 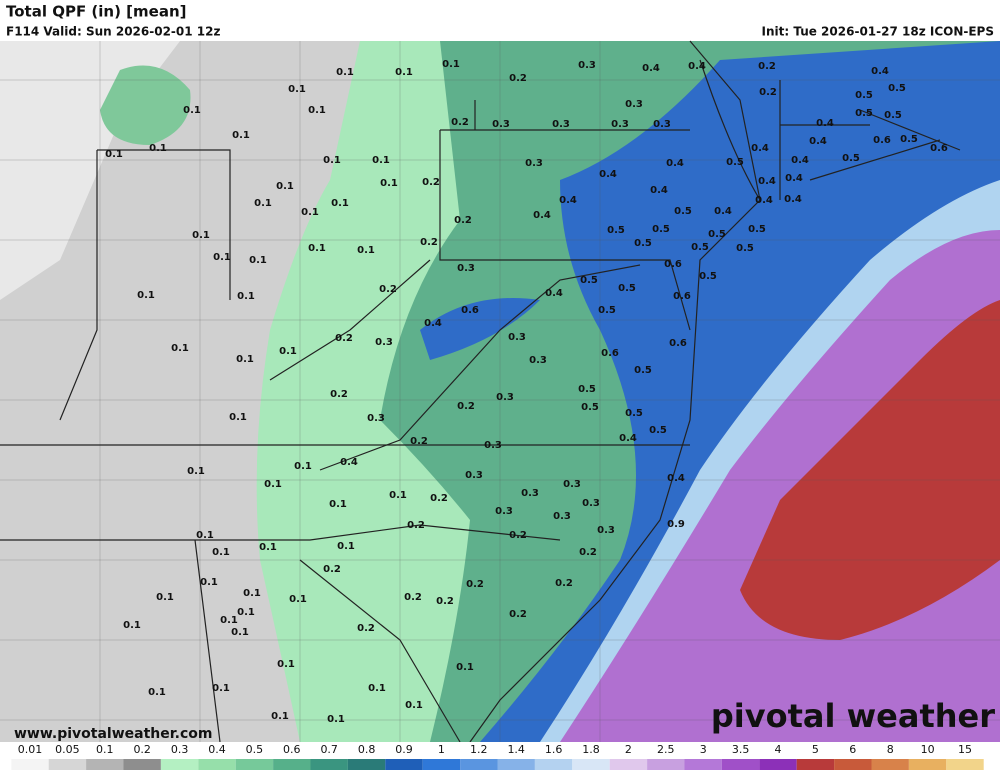 I want to click on colorbar-tick-label: 1.2, so click(x=479, y=749).